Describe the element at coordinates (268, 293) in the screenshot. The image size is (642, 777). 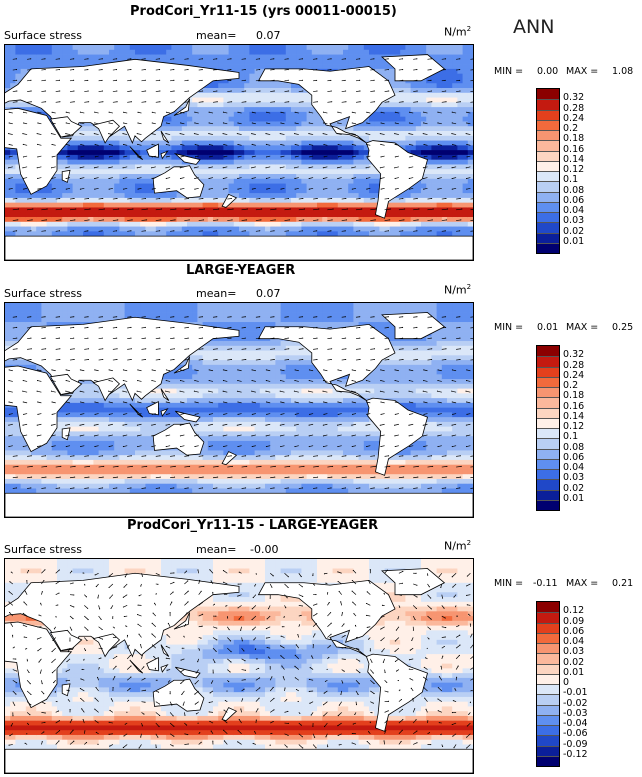
I see `panel-2-mean-value: 0.07` at that location.